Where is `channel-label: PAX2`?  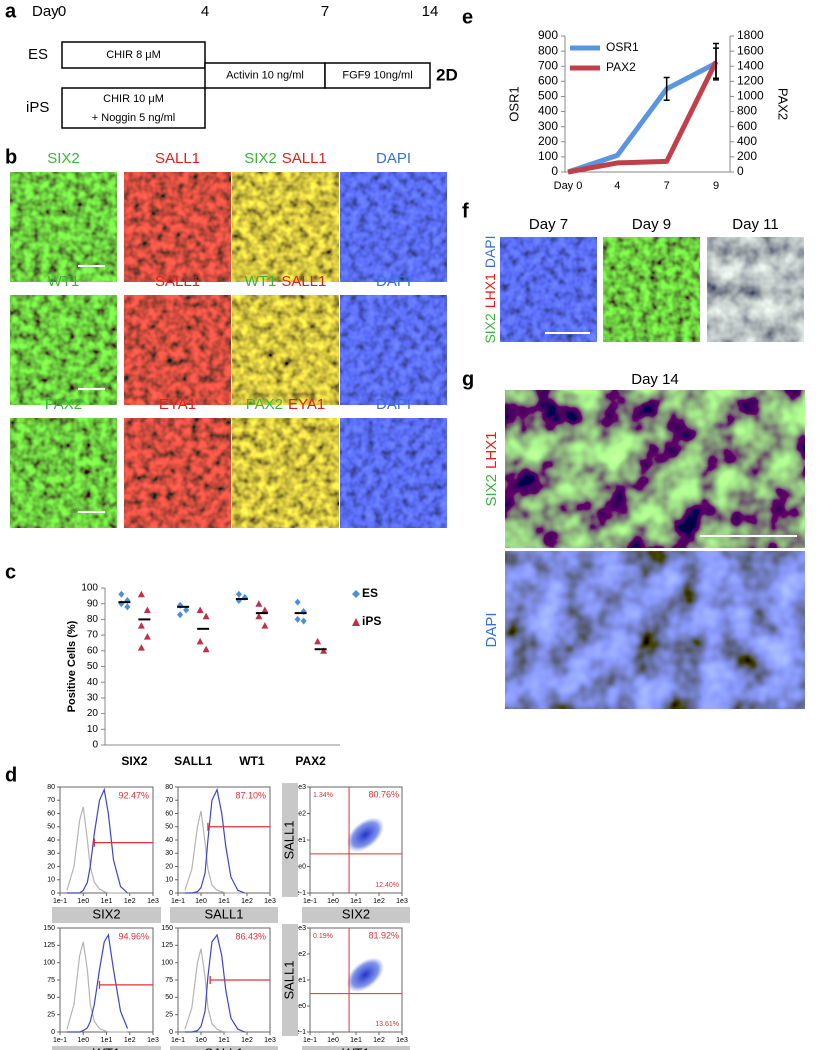
channel-label: PAX2 is located at coordinates (63, 404).